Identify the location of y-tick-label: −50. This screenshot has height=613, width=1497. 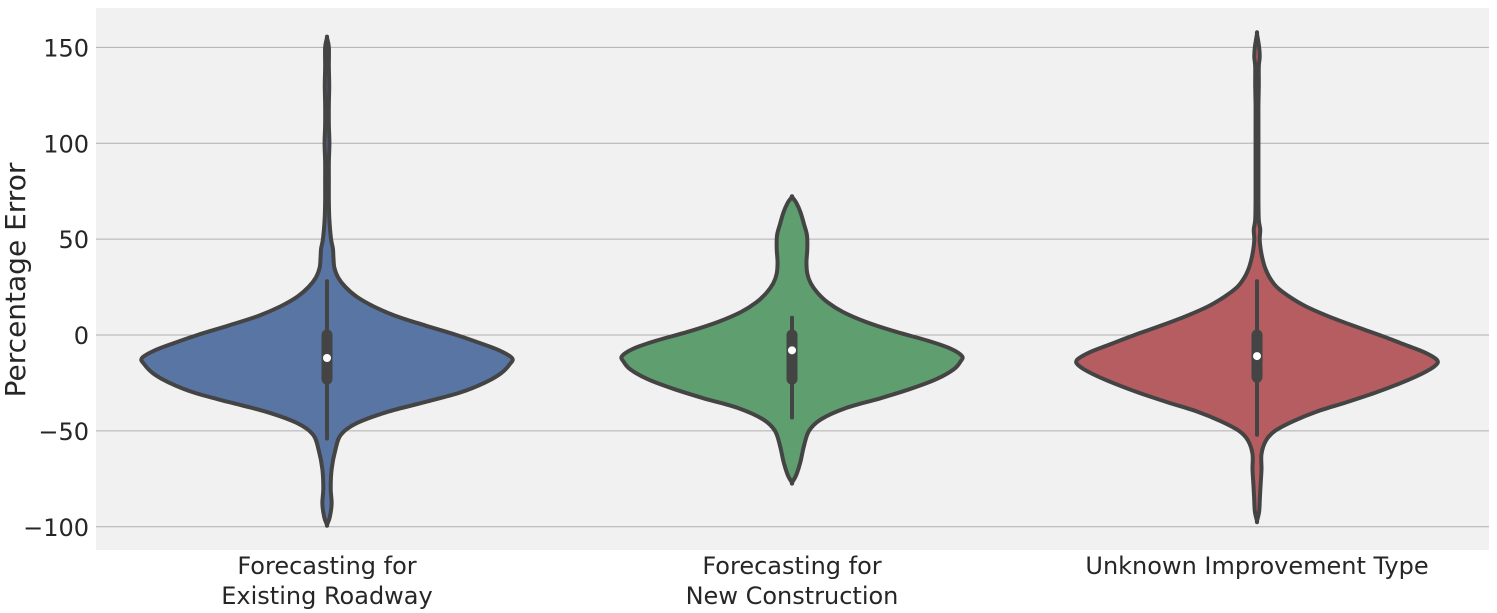
(63, 432).